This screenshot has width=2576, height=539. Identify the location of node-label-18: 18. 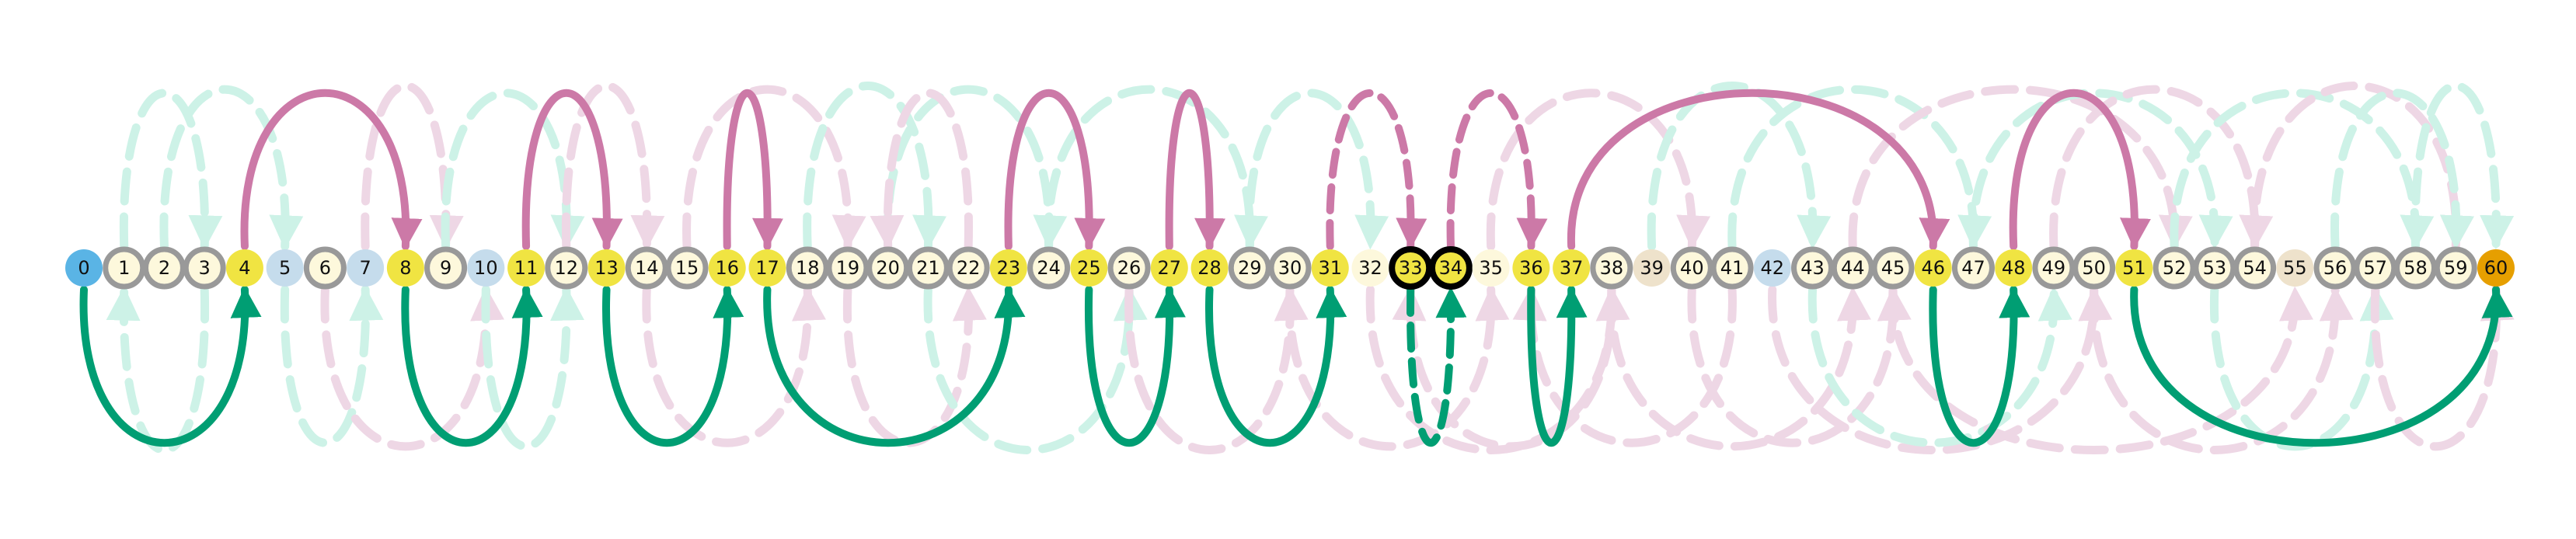
(808, 268).